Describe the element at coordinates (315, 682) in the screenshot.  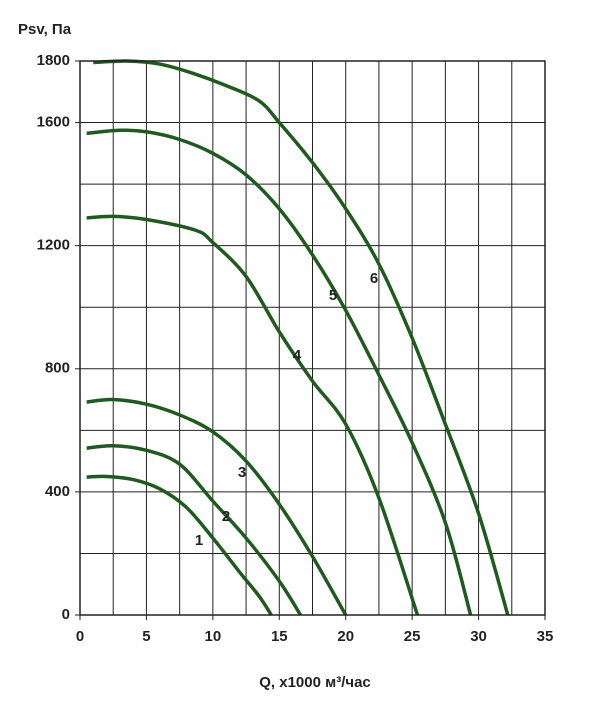
I see `x-axis-title: Q, x1000 м³/час` at that location.